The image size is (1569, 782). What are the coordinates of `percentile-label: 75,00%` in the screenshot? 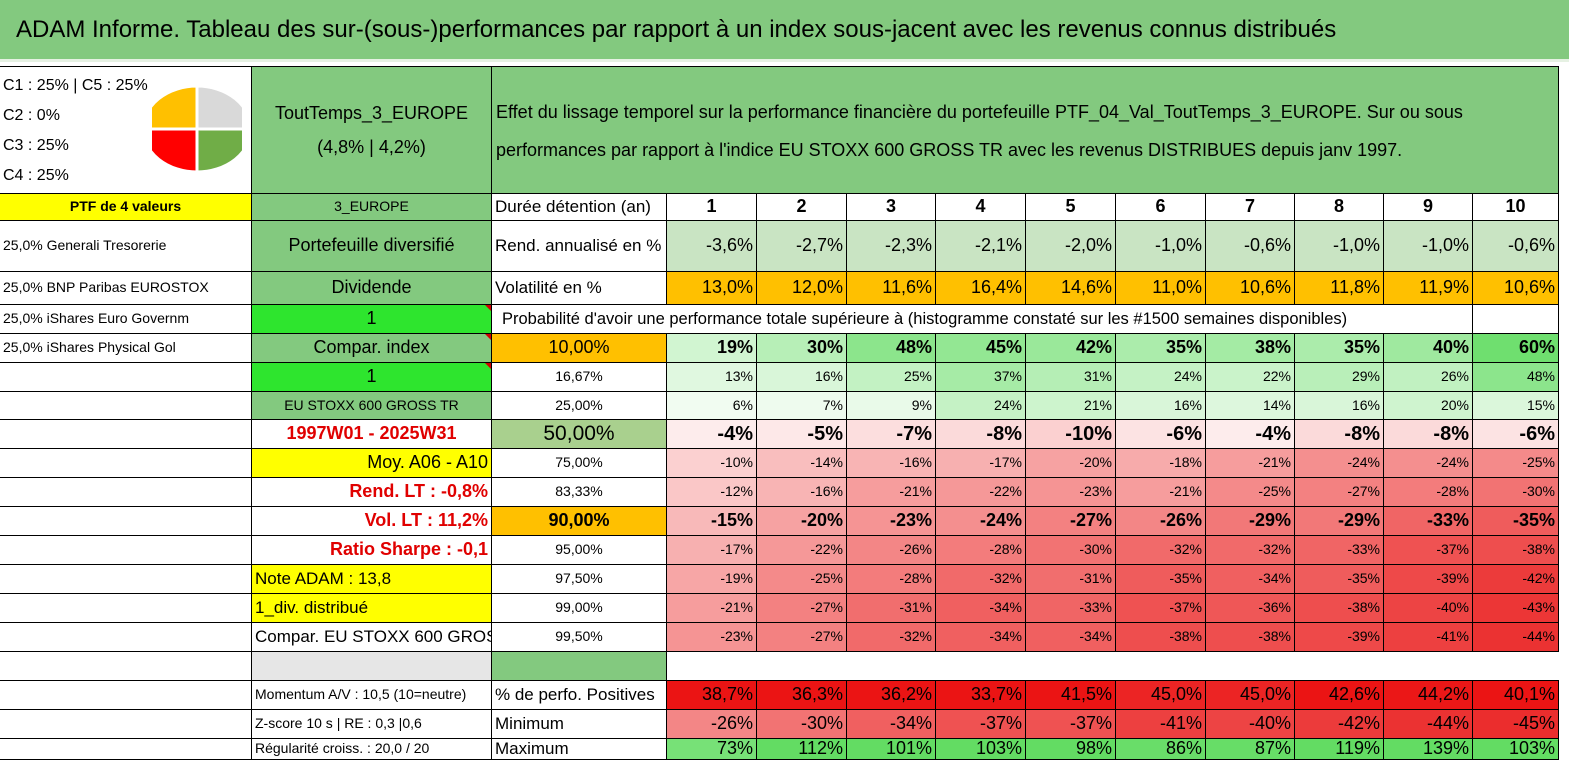 It's located at (579, 463).